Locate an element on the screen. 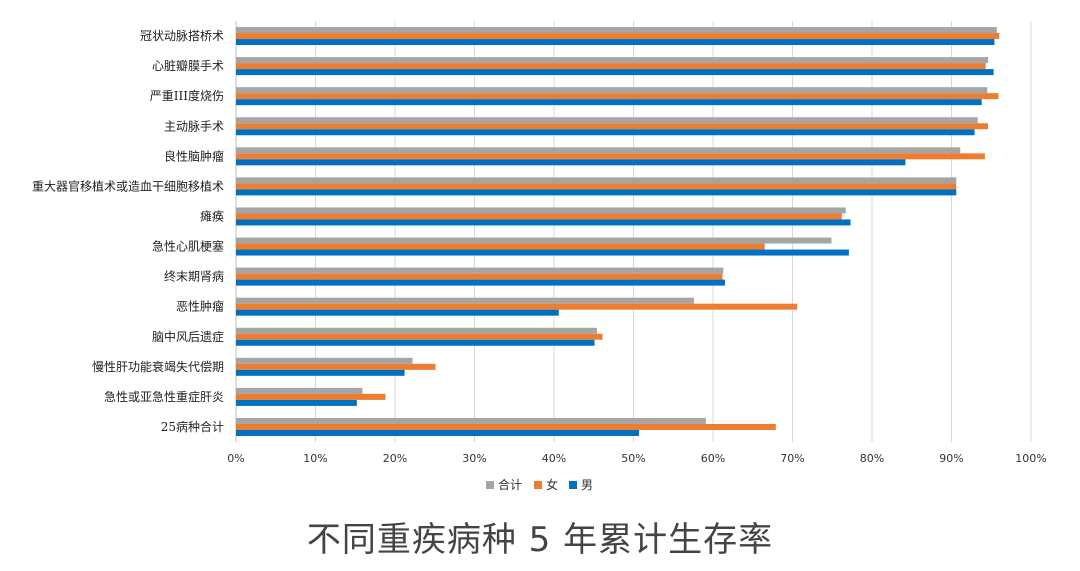 The image size is (1080, 571). legend-label: 男 is located at coordinates (587, 485).